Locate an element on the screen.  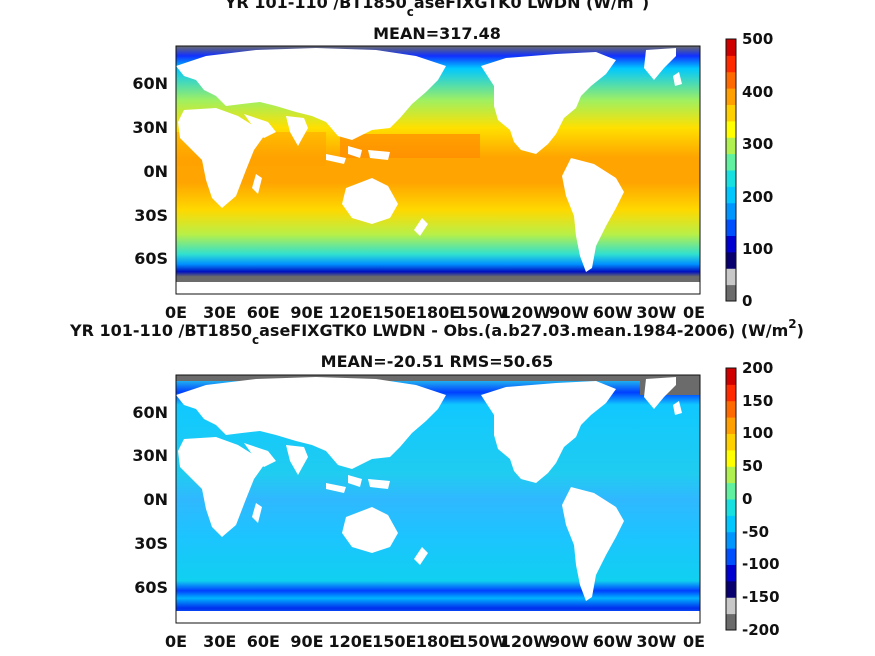
panel-2-colorbar: 200 150 100 50 0 -50 -100 -150 -200 is located at coordinates (752, 499).